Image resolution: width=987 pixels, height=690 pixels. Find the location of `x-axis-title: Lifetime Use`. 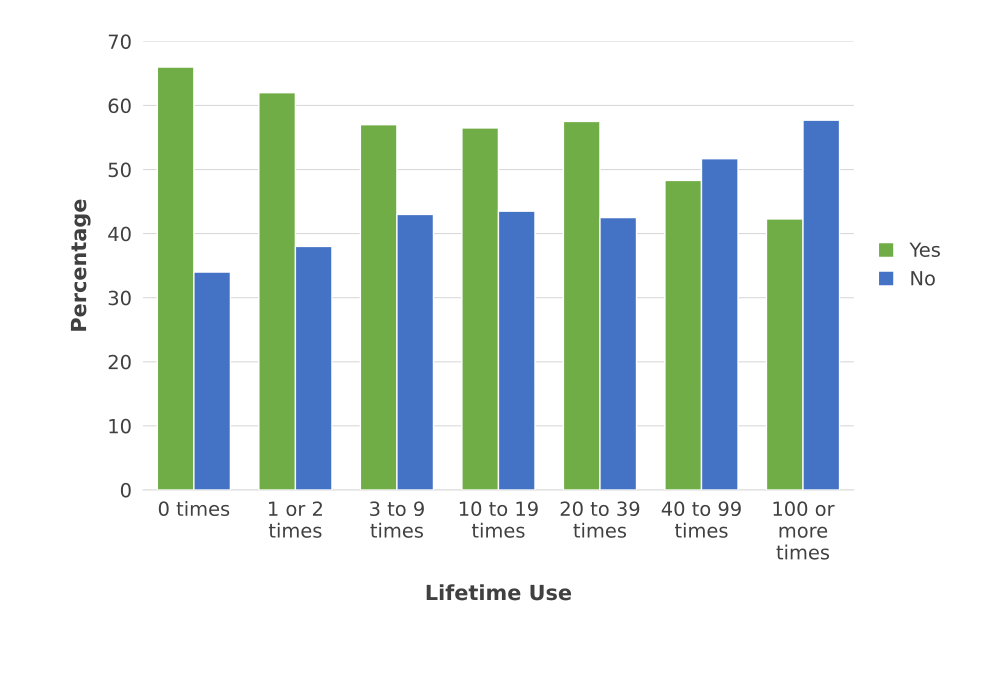

x-axis-title: Lifetime Use is located at coordinates (499, 592).